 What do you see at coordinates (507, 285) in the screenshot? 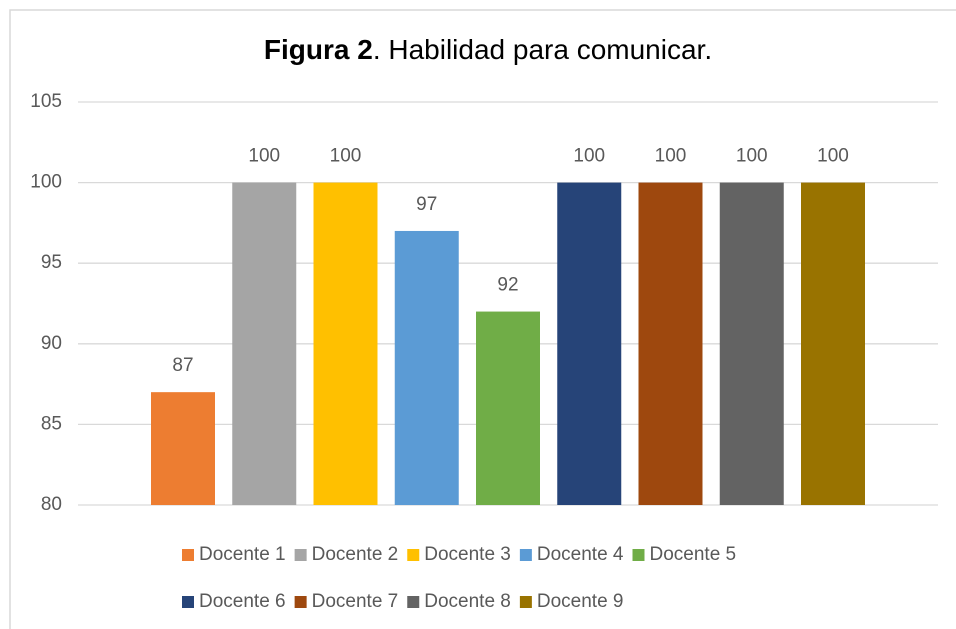
I see `data-label: 92` at bounding box center [507, 285].